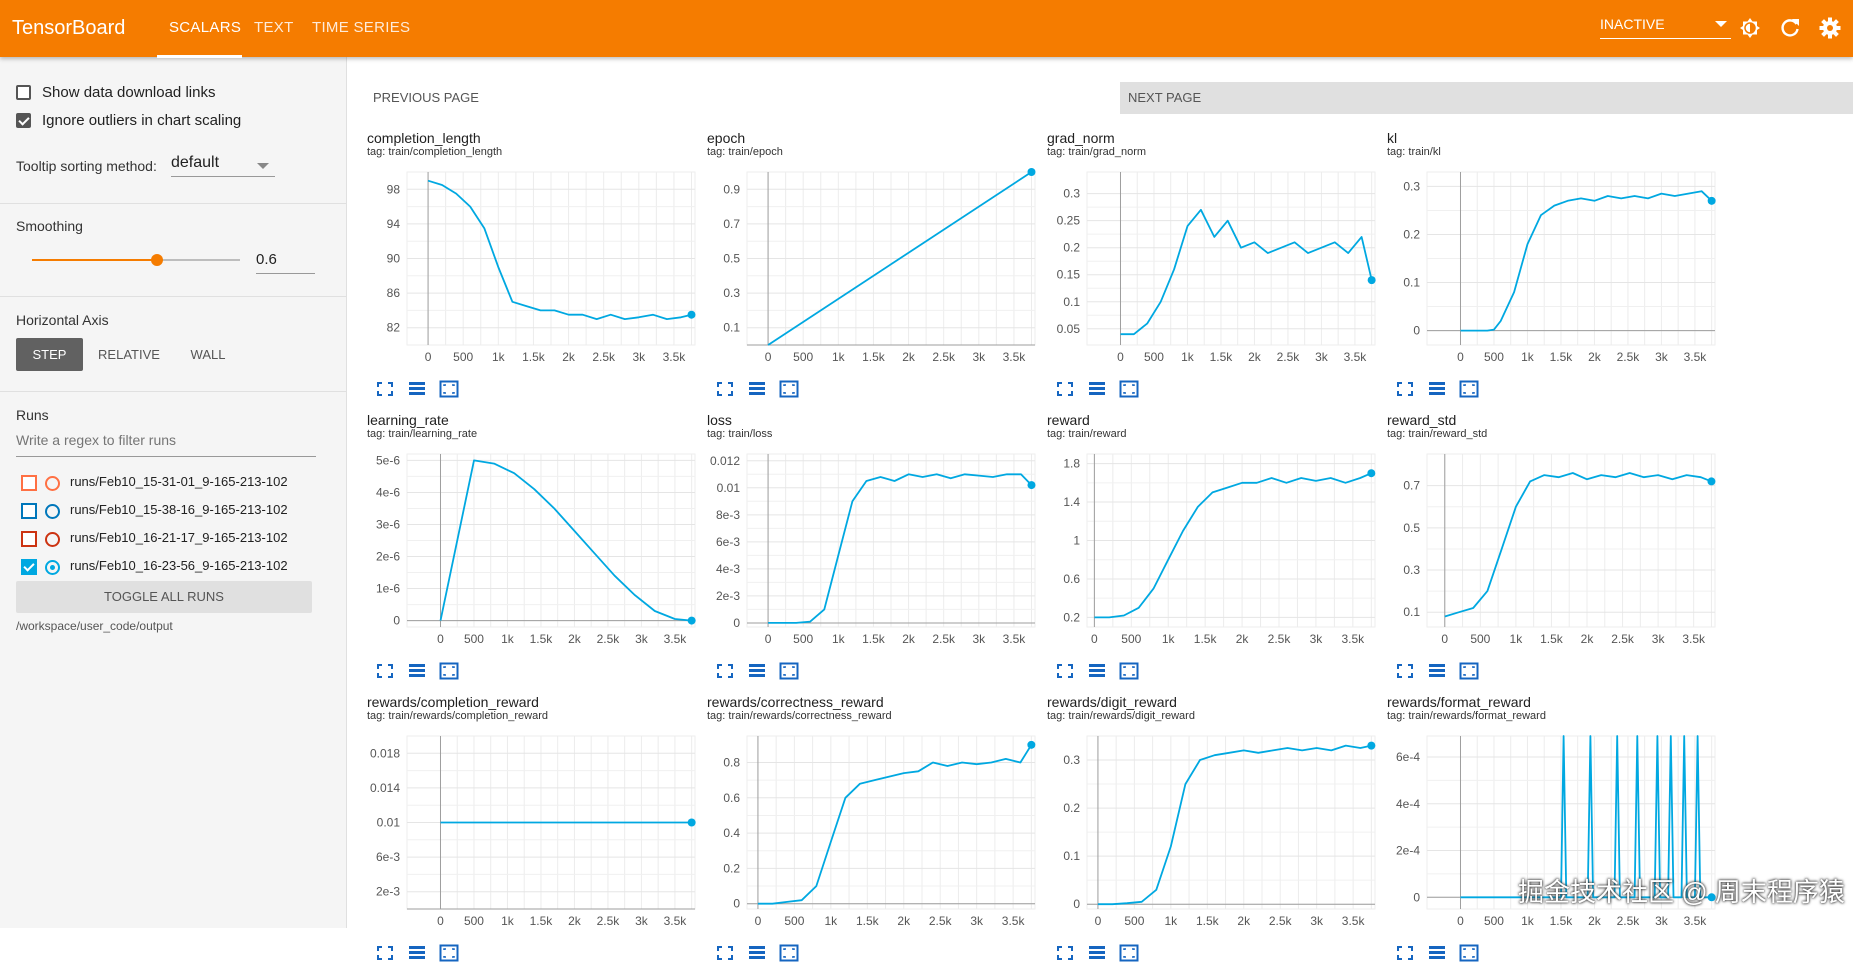 The height and width of the screenshot is (962, 1853). Describe the element at coordinates (729, 488) in the screenshot. I see `y-tick-label: 0.01` at that location.